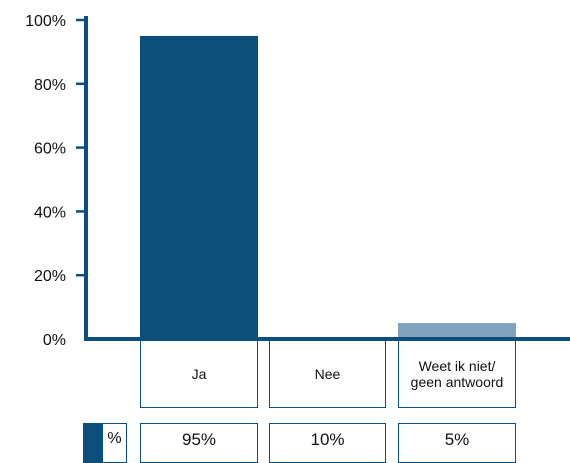 The image size is (570, 463). What do you see at coordinates (54, 340) in the screenshot?
I see `y-tick-label: 0%` at bounding box center [54, 340].